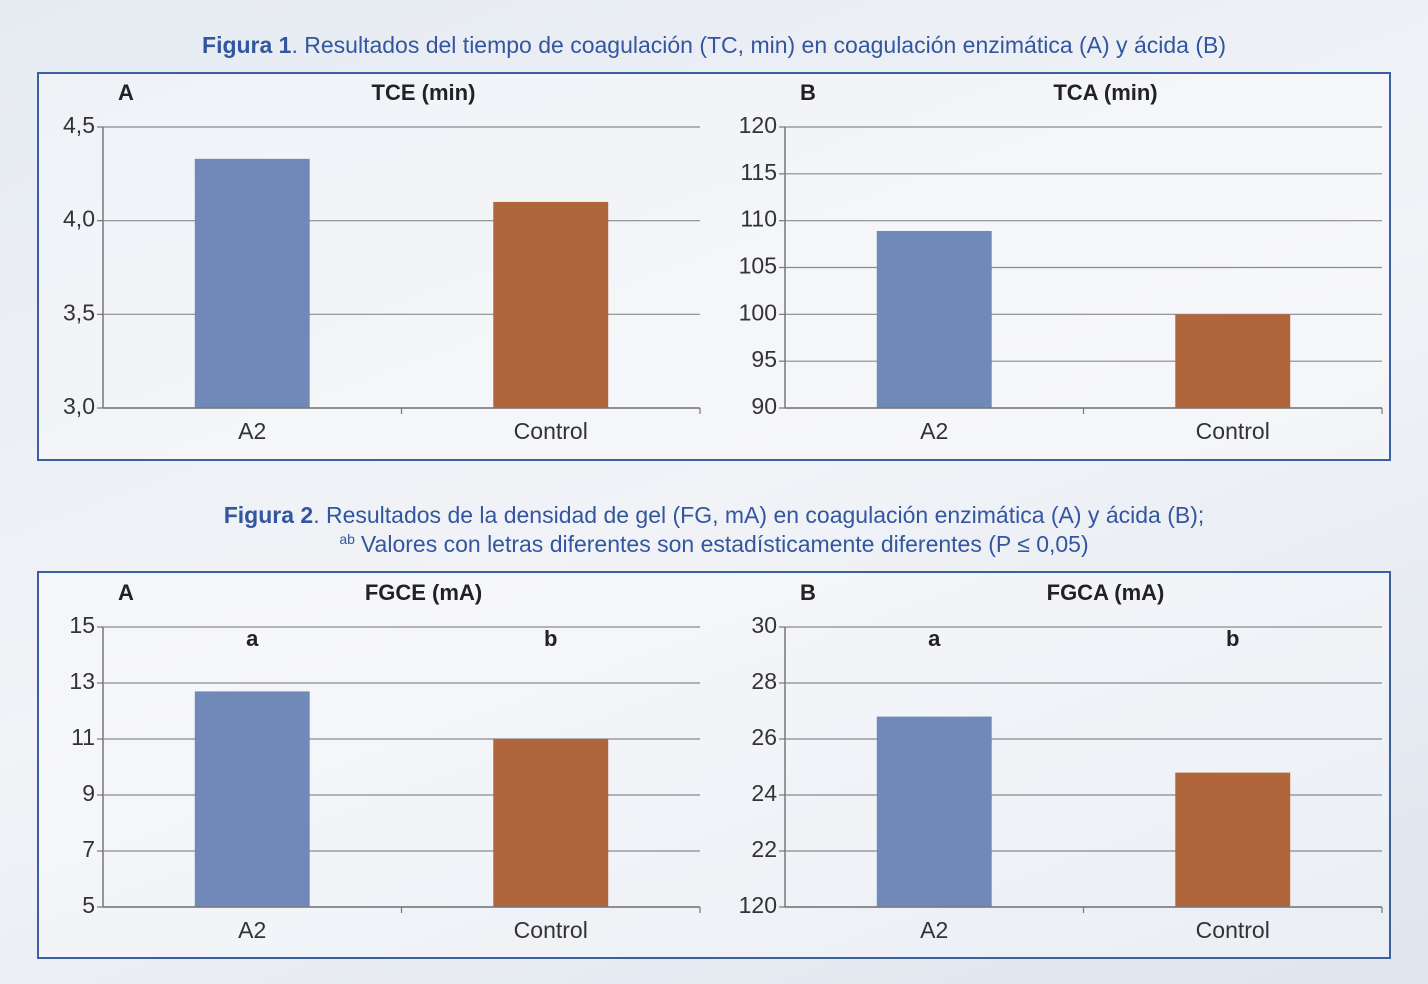 This screenshot has height=984, width=1428. What do you see at coordinates (79, 219) in the screenshot?
I see `y-tick-label: 4,0` at bounding box center [79, 219].